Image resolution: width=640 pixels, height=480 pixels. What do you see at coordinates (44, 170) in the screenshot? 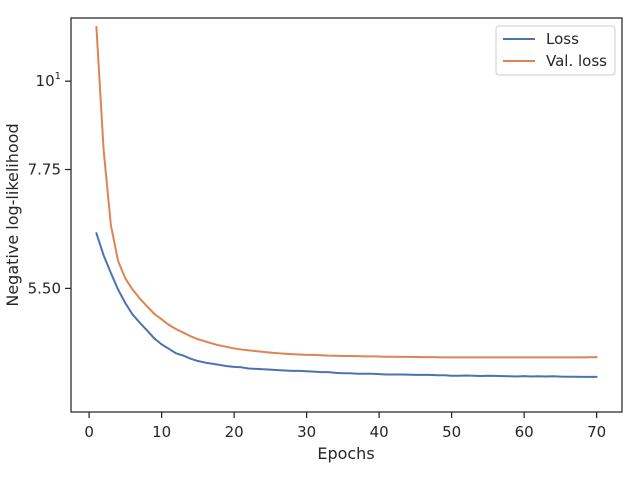
I see `y-tick-label: 7.75` at bounding box center [44, 170].